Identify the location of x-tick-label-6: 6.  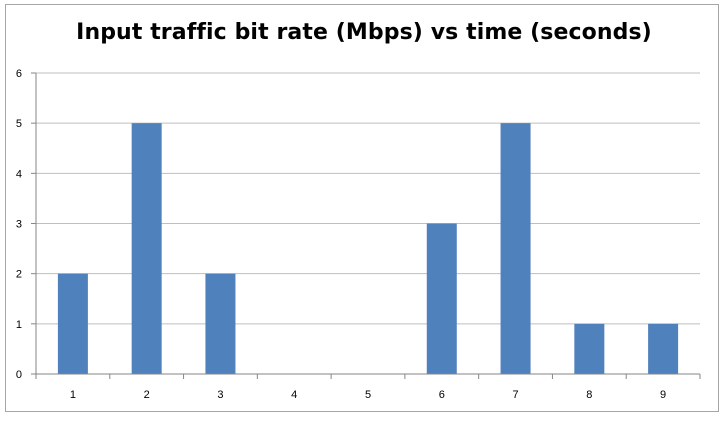
(442, 395).